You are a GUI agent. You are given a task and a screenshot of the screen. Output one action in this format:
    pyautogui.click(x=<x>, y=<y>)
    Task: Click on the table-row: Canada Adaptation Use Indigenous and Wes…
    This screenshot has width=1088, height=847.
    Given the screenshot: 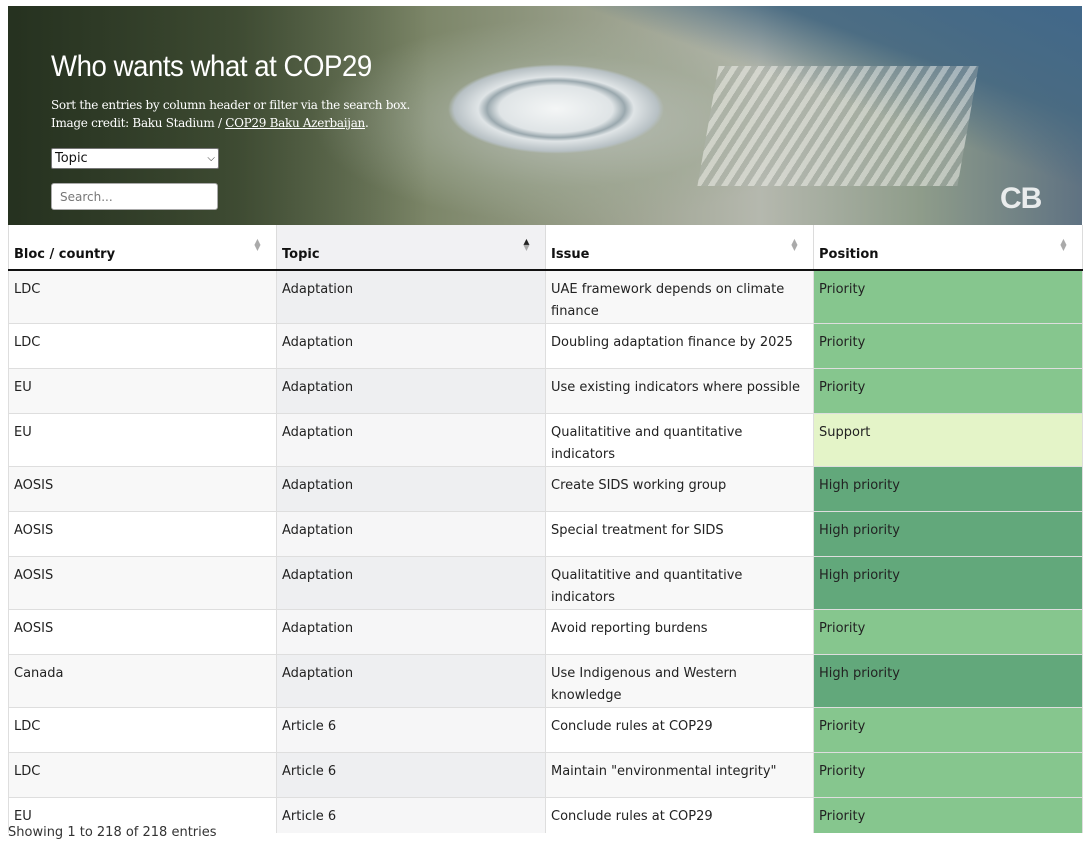 What is the action you would take?
    pyautogui.click(x=545, y=681)
    